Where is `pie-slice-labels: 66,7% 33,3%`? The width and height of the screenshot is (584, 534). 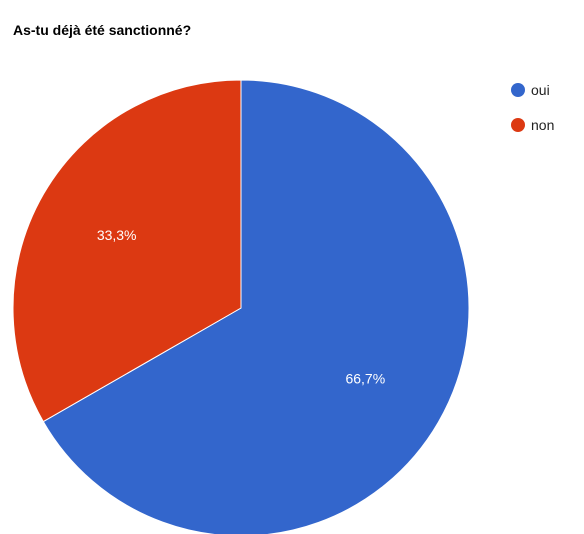 pie-slice-labels: 66,7% 33,3% is located at coordinates (241, 307).